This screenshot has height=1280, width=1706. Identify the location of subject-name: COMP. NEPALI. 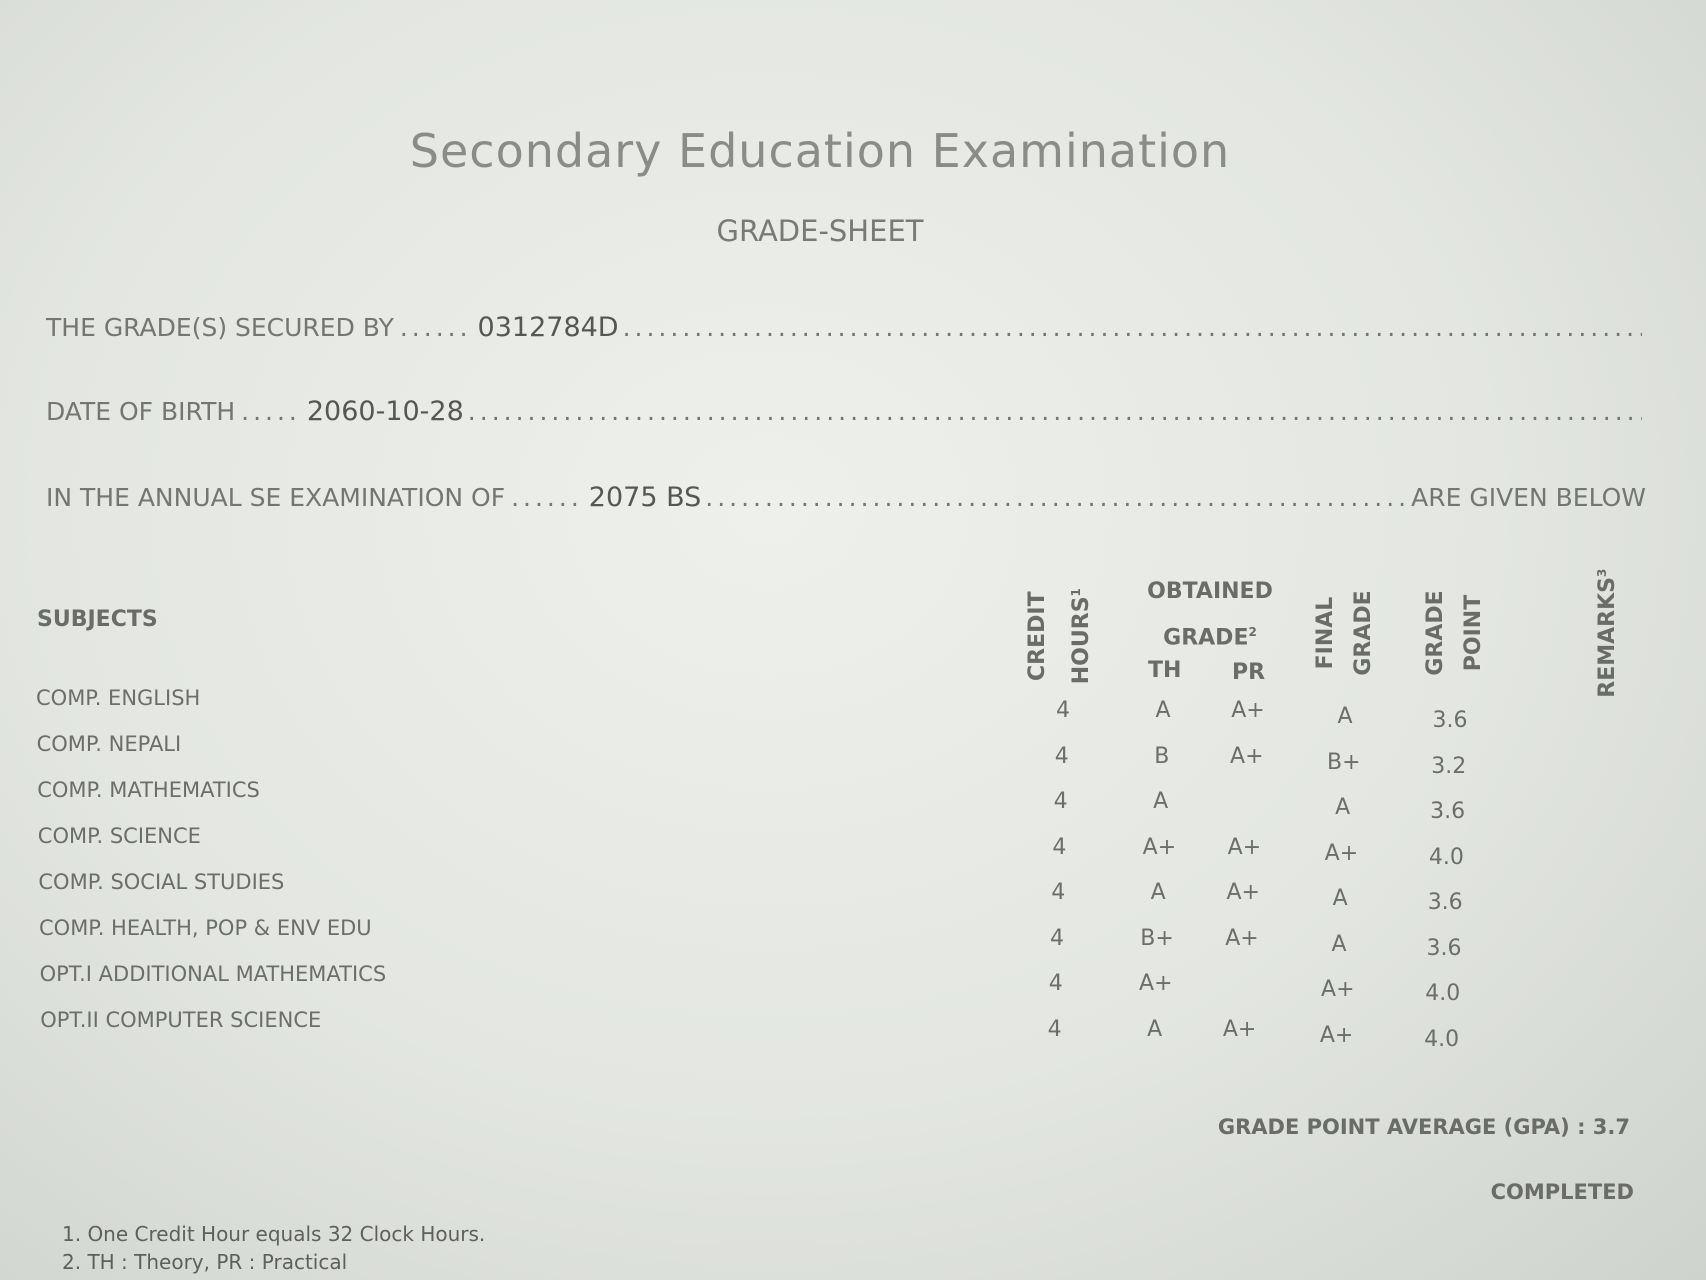
(109, 744).